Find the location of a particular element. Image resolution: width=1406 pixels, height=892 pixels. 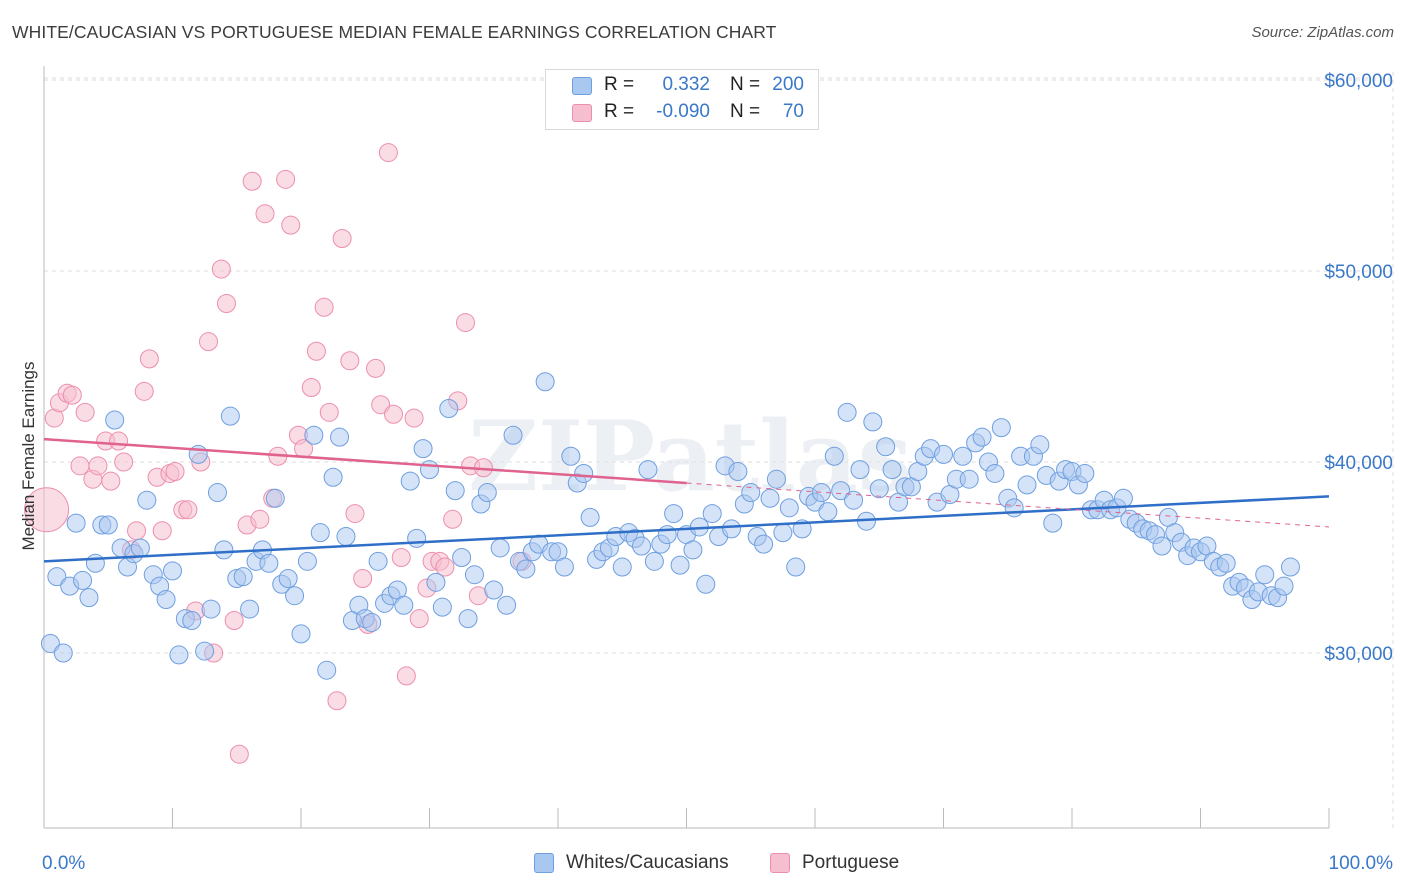

x-tick-label-start: 0.0% is located at coordinates (63, 863).